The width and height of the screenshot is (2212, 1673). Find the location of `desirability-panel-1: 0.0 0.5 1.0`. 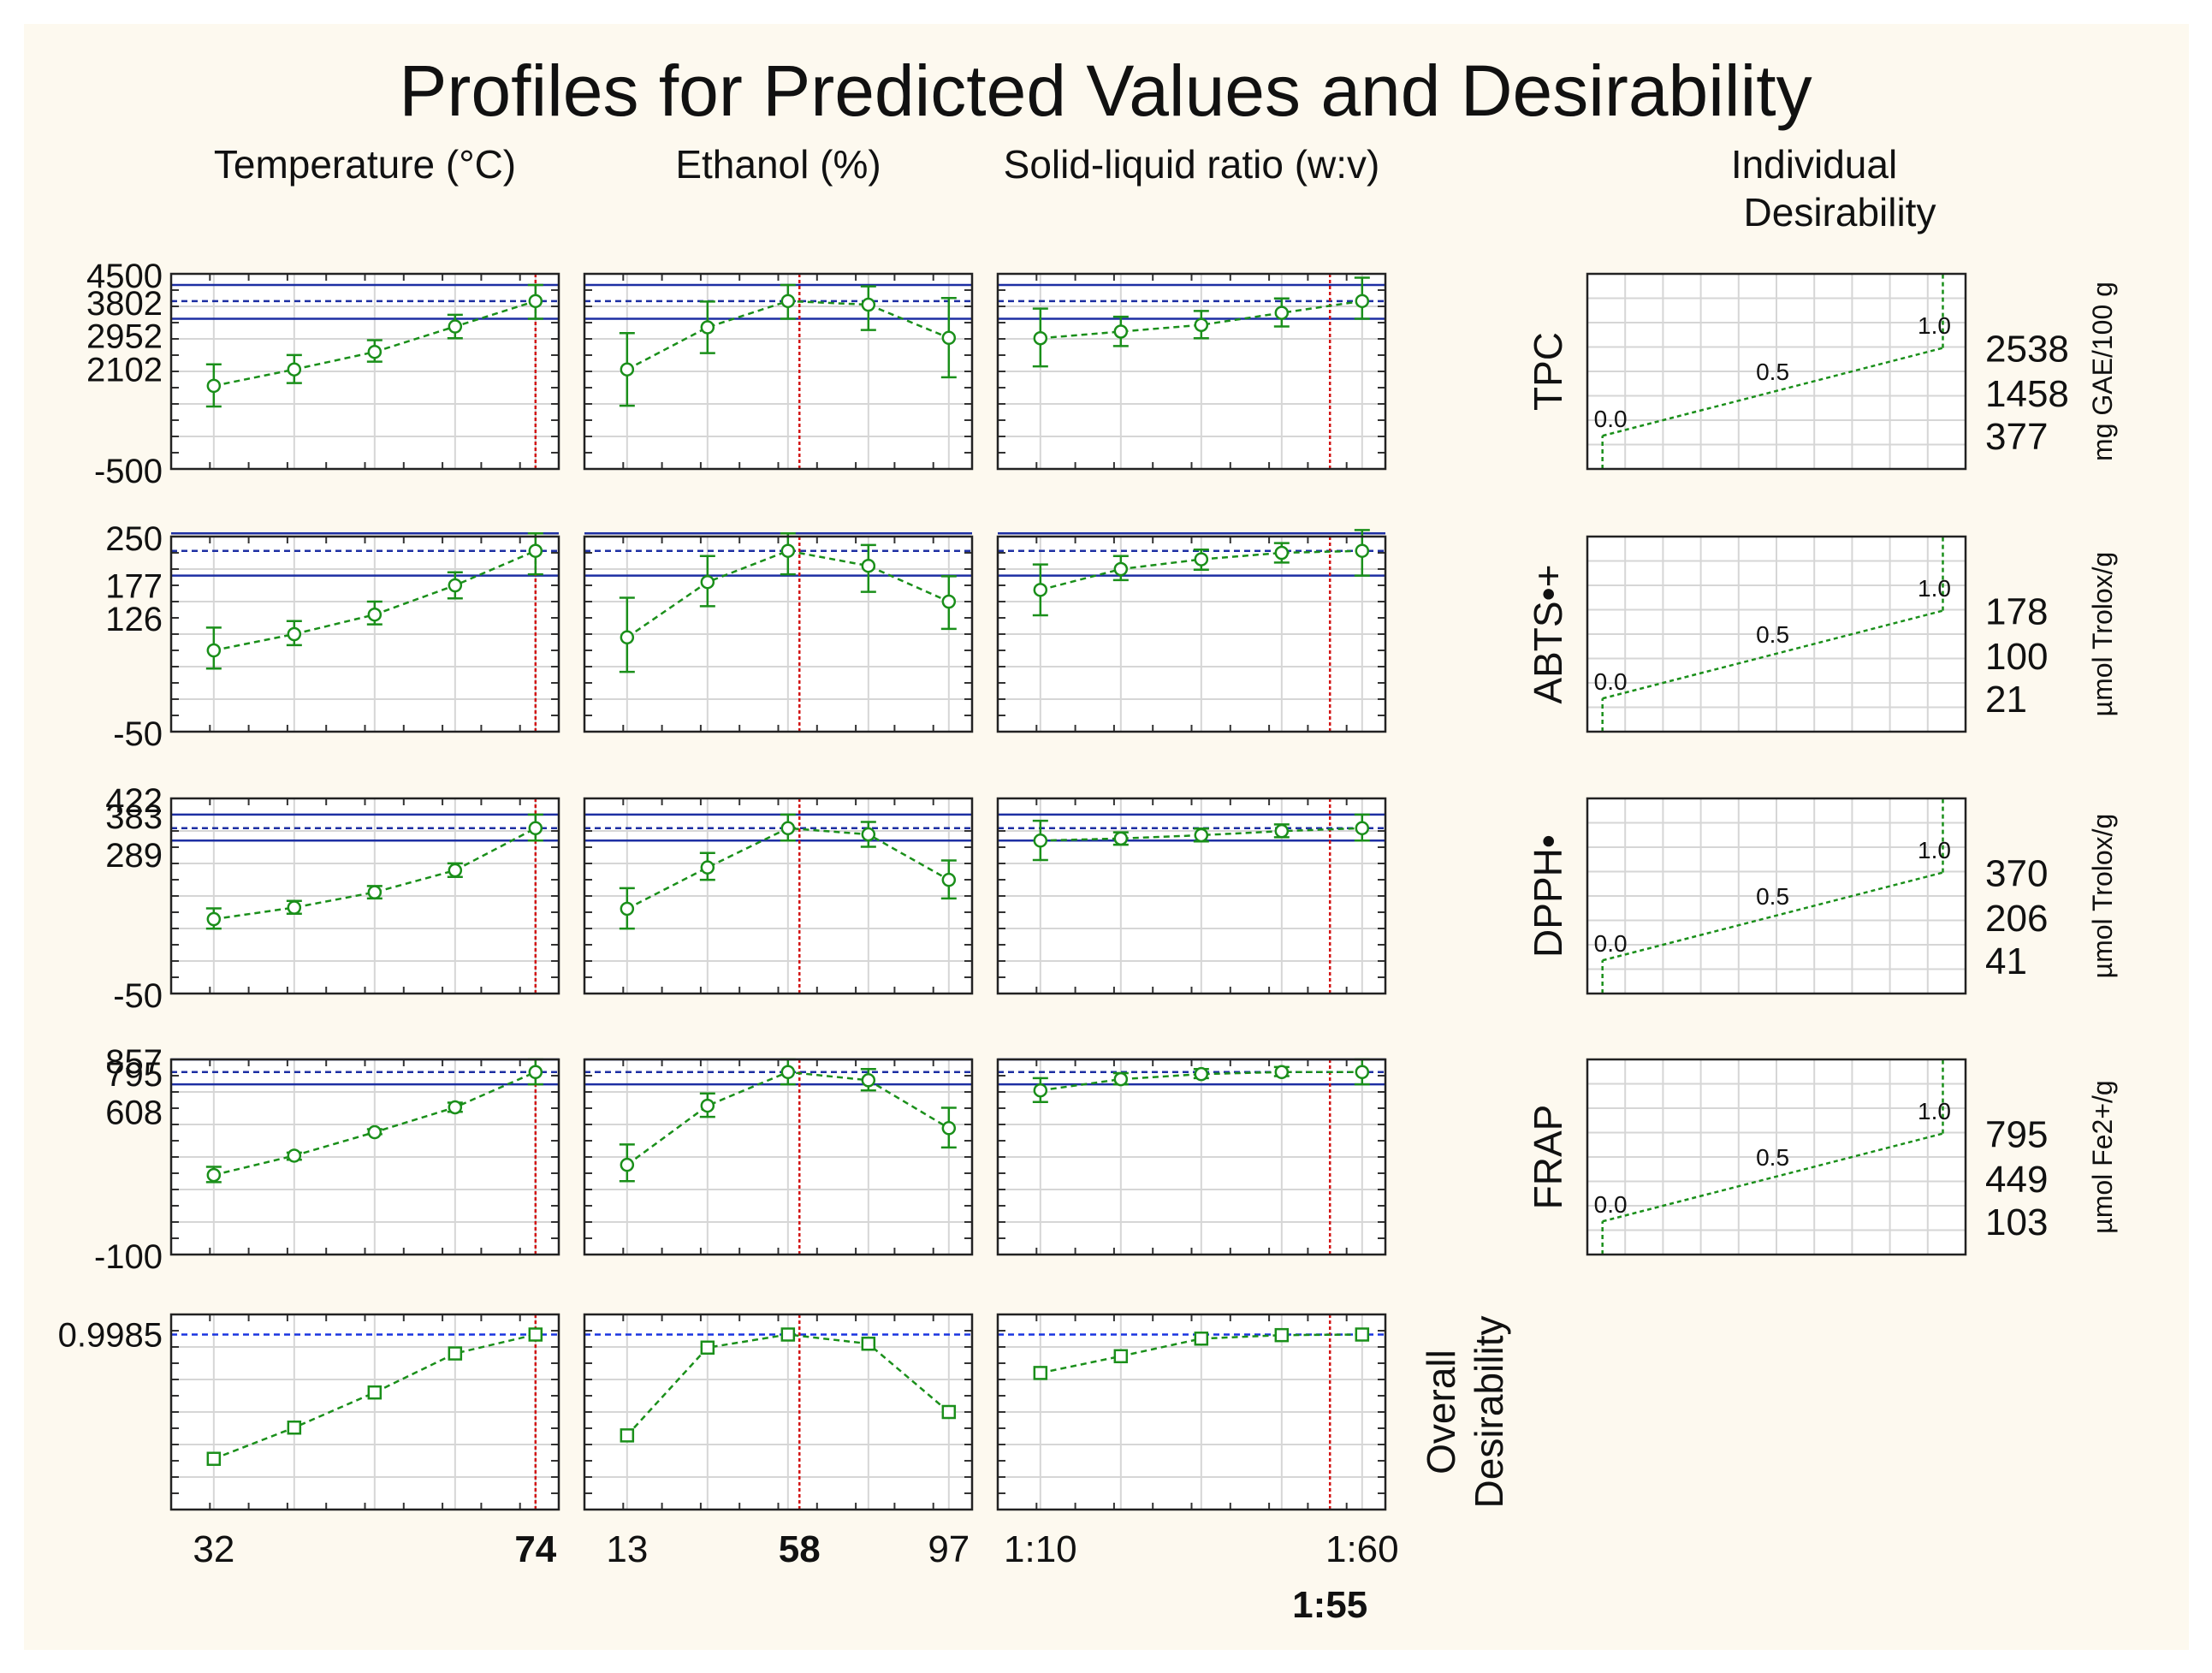

desirability-panel-1: 0.0 0.5 1.0 is located at coordinates (1776, 634).